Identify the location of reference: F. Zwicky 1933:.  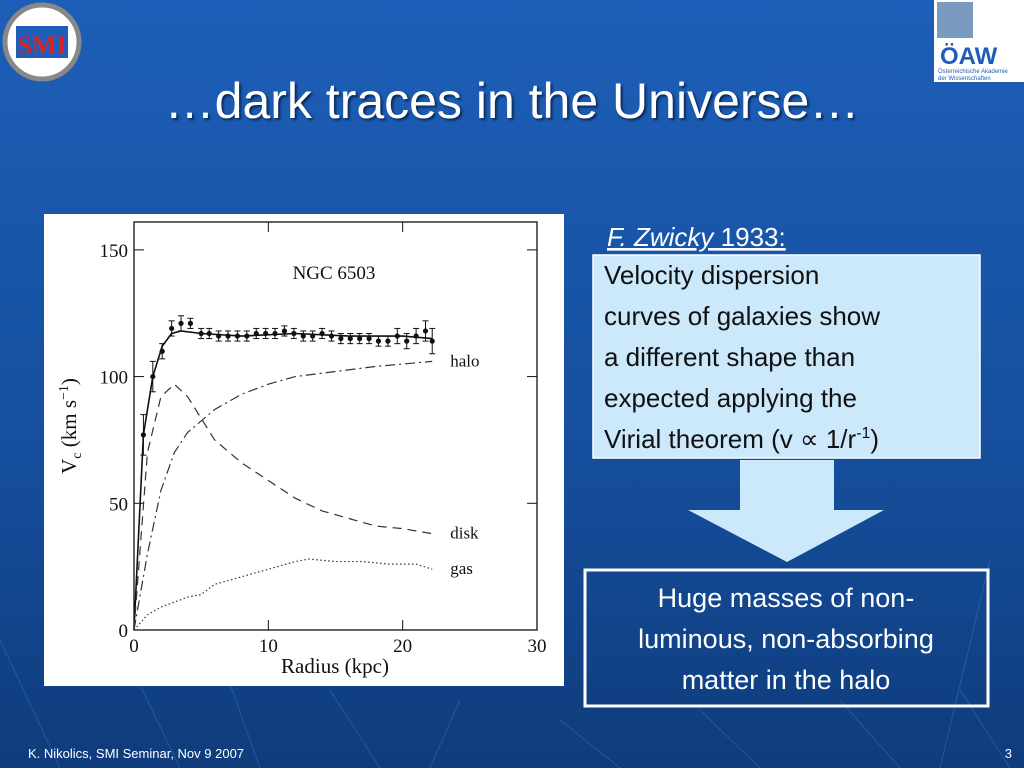
(696, 237).